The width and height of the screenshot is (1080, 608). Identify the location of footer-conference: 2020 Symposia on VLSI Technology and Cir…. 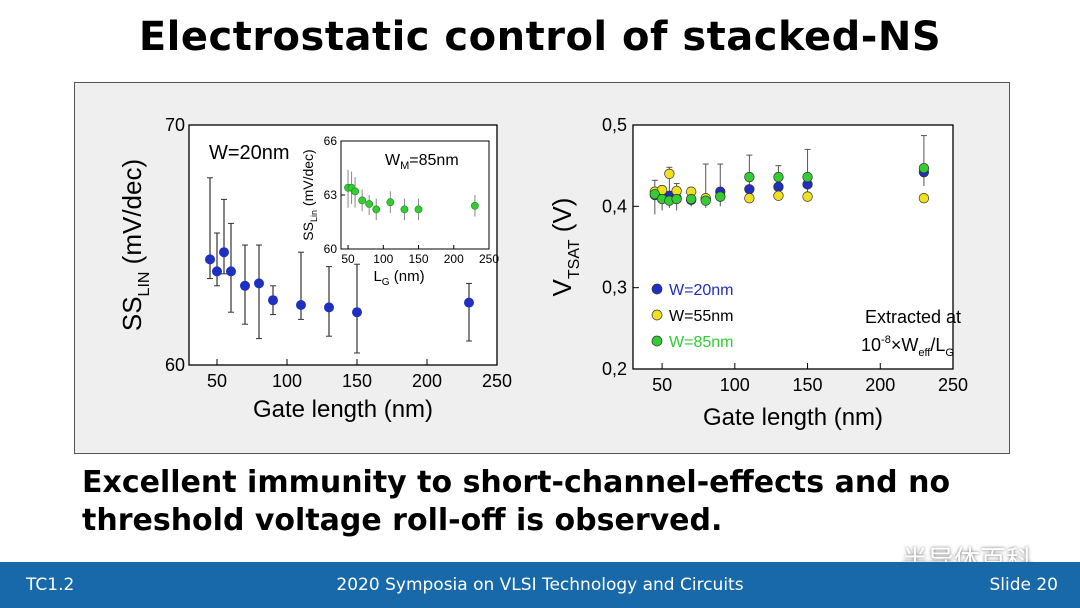
(540, 585).